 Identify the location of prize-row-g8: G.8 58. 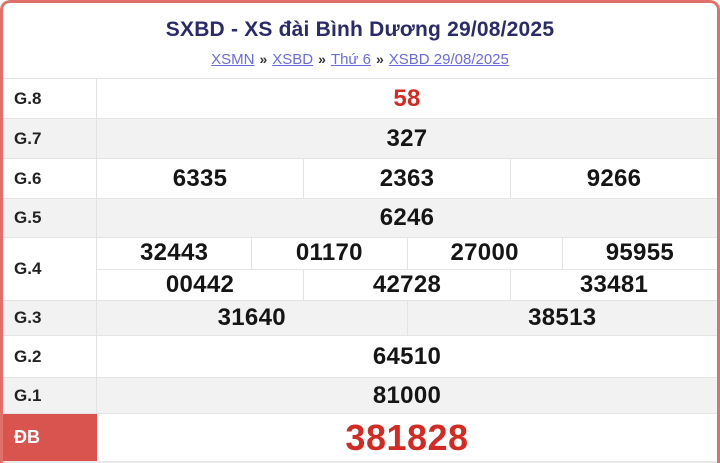
(360, 98).